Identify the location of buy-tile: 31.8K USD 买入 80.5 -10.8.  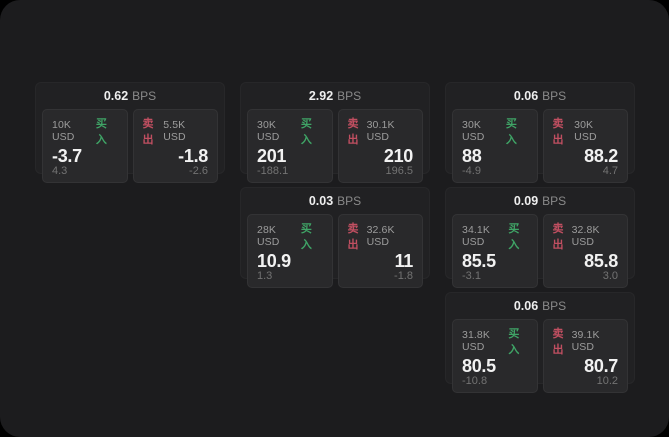
(495, 356).